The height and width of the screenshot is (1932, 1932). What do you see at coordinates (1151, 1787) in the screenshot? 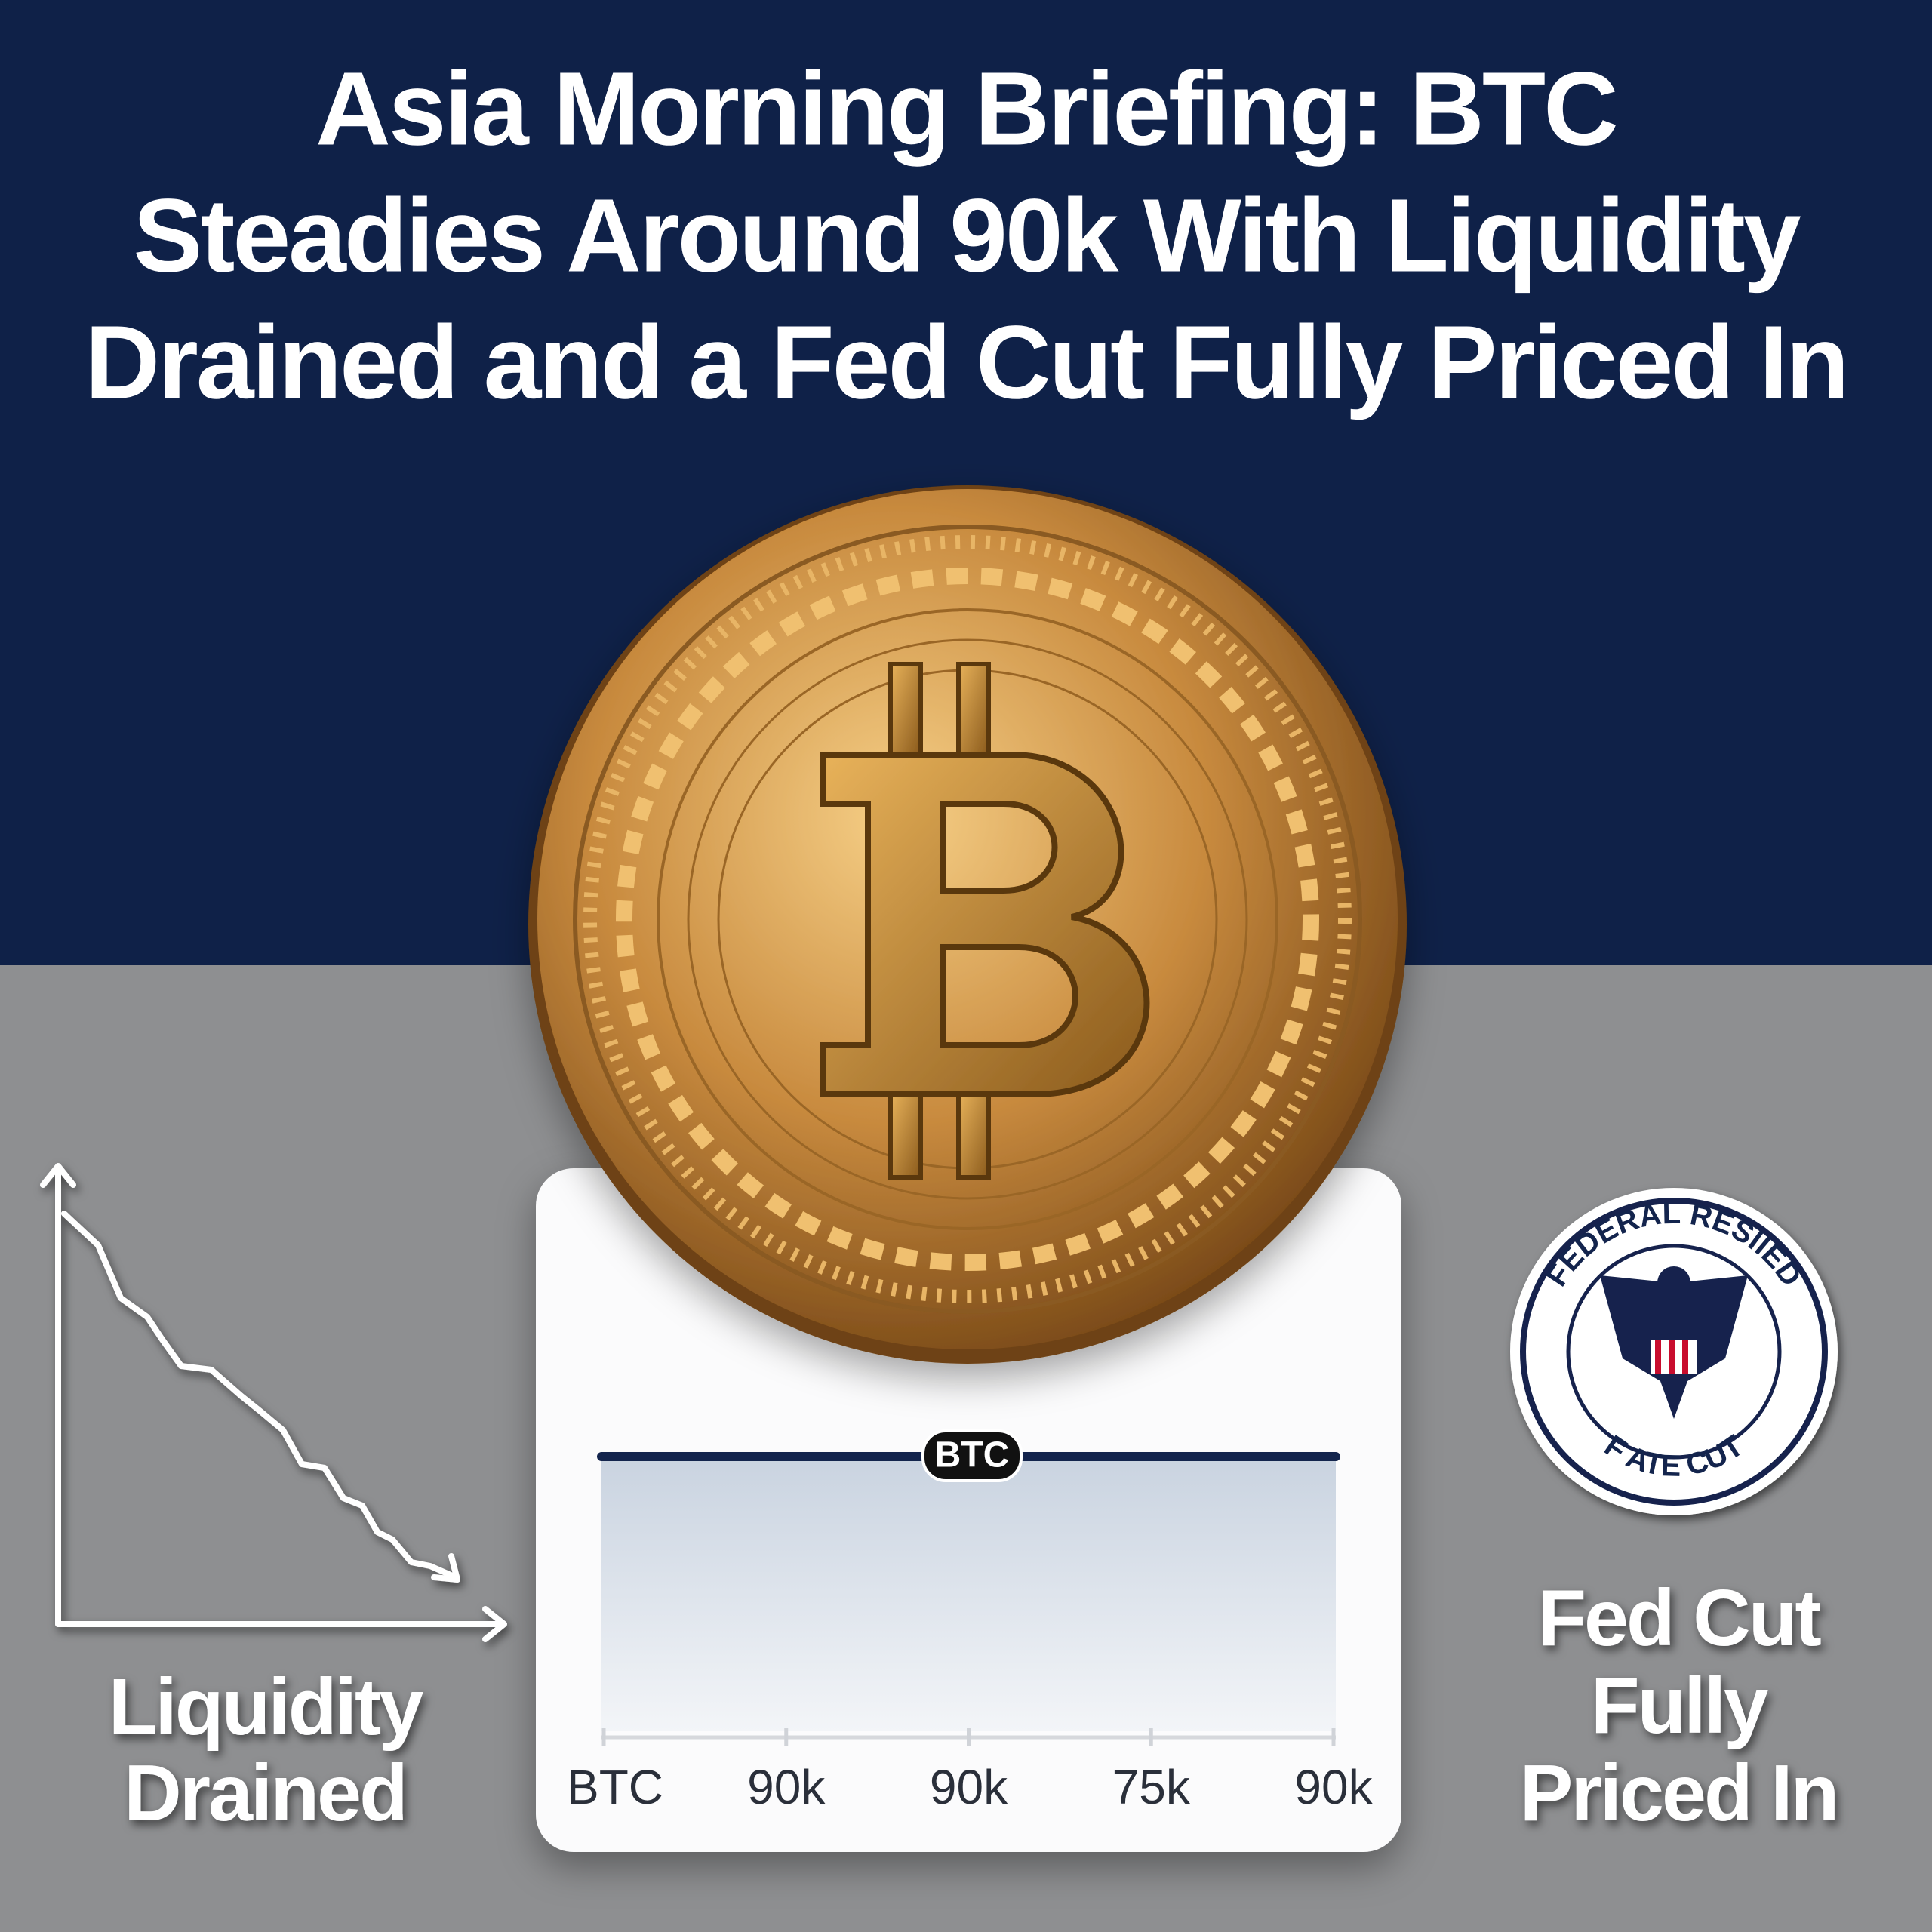
I see `x-tick-label: 75k` at bounding box center [1151, 1787].